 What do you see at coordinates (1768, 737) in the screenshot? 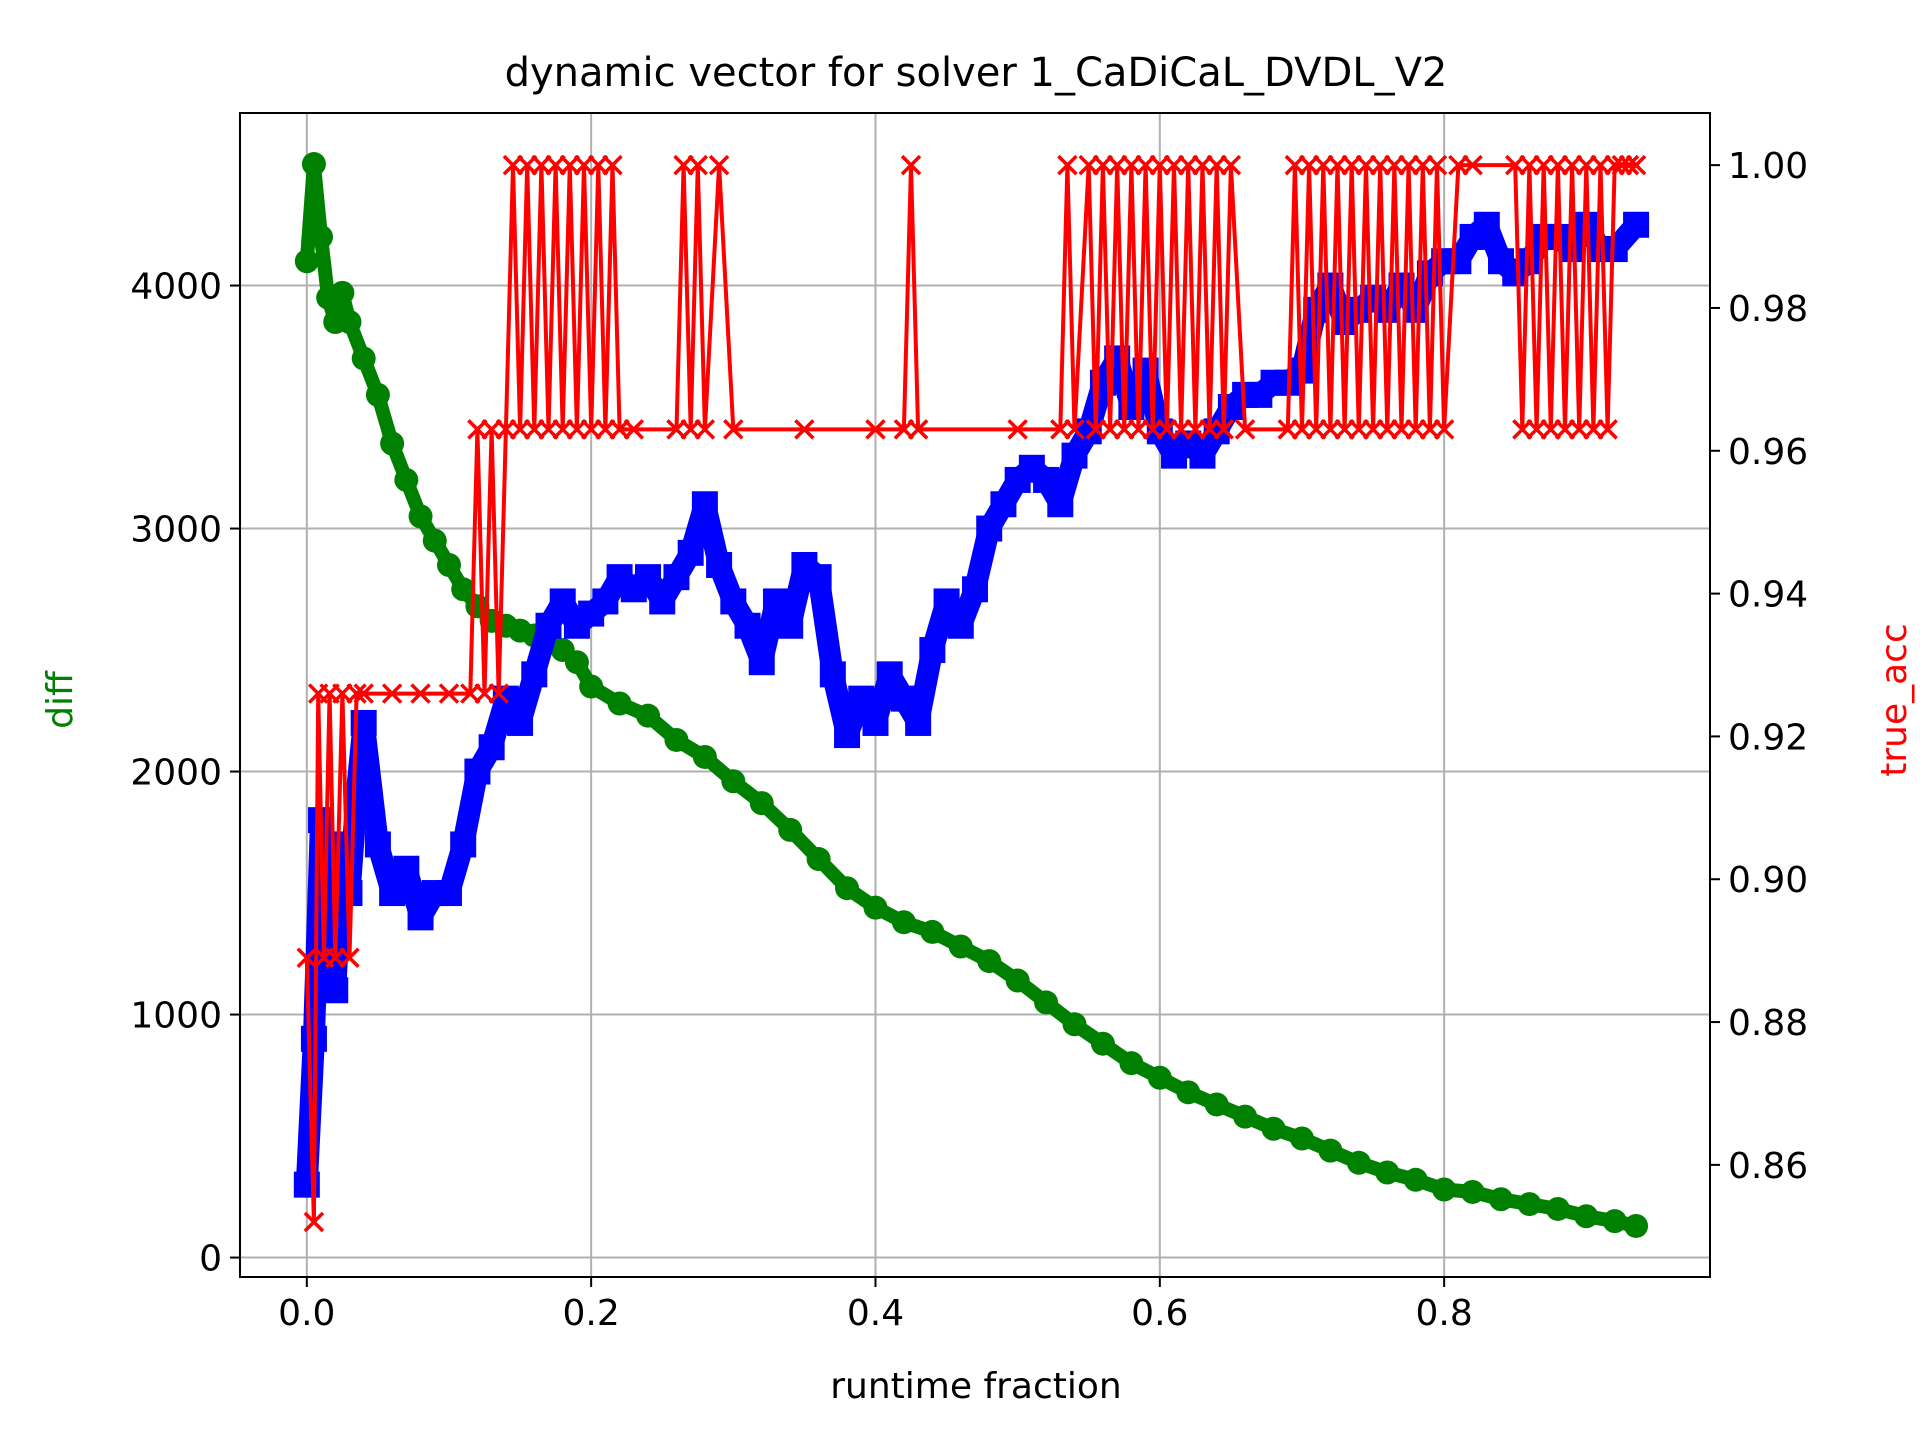
I see `y-right-tick-label: 0.92` at bounding box center [1768, 737].